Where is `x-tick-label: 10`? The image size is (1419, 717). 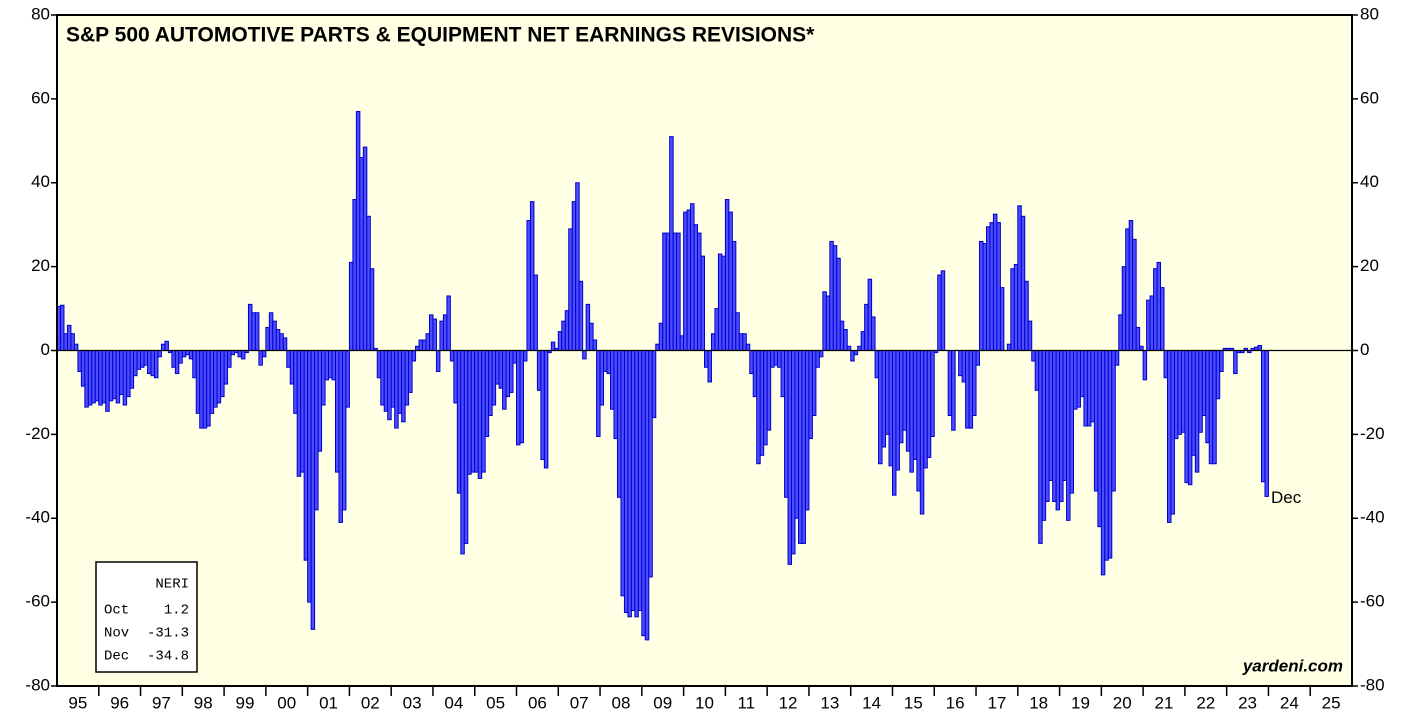 x-tick-label: 10 is located at coordinates (704, 702).